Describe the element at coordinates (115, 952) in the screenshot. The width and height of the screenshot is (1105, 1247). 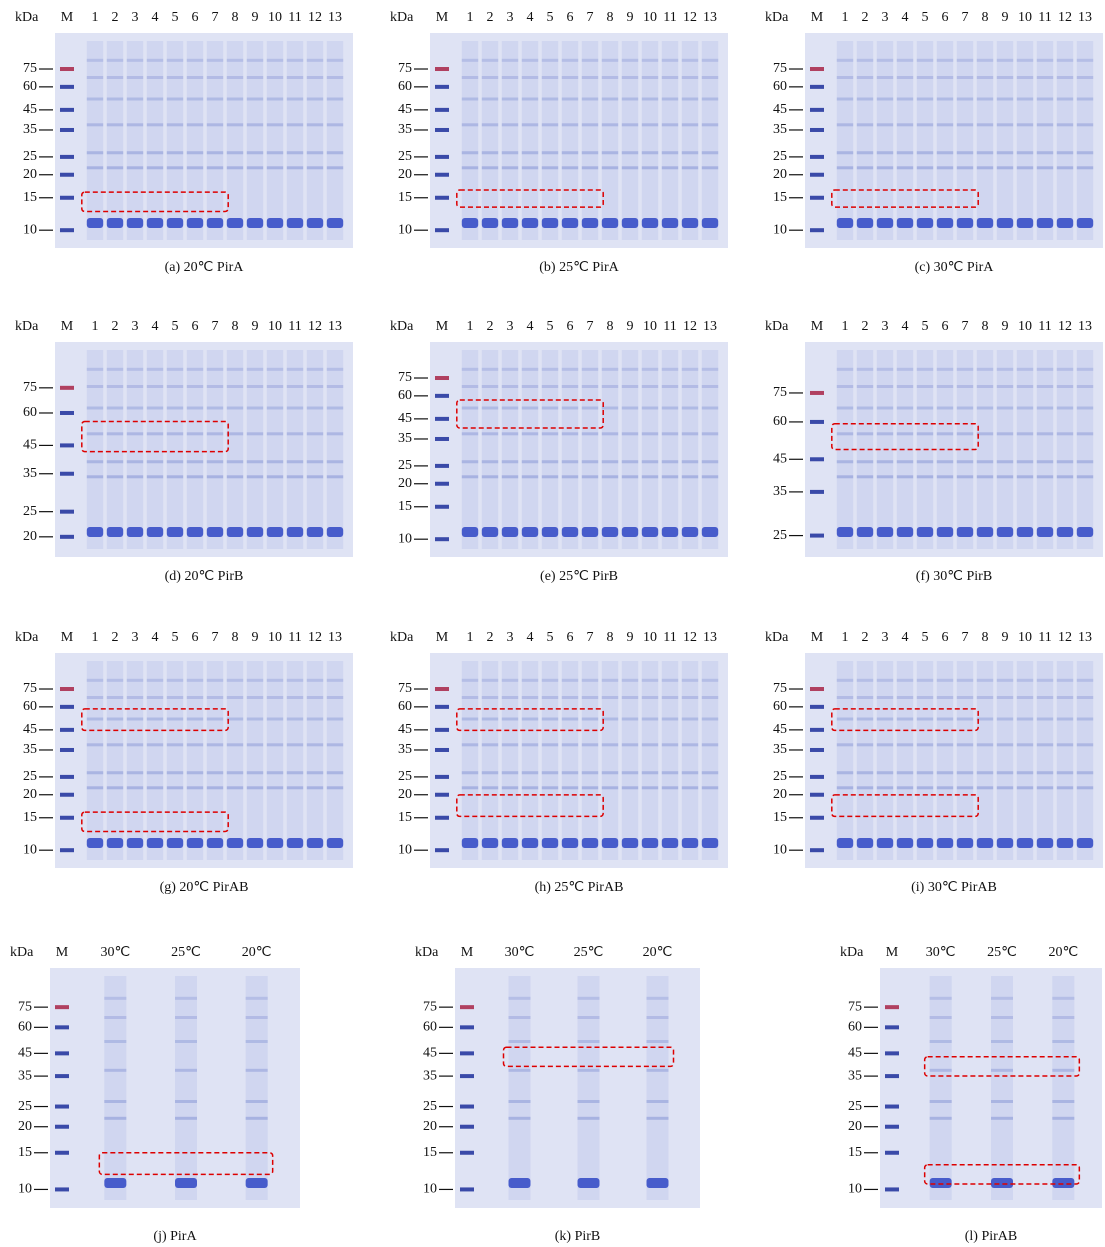
I see `lane-label: 30℃` at that location.